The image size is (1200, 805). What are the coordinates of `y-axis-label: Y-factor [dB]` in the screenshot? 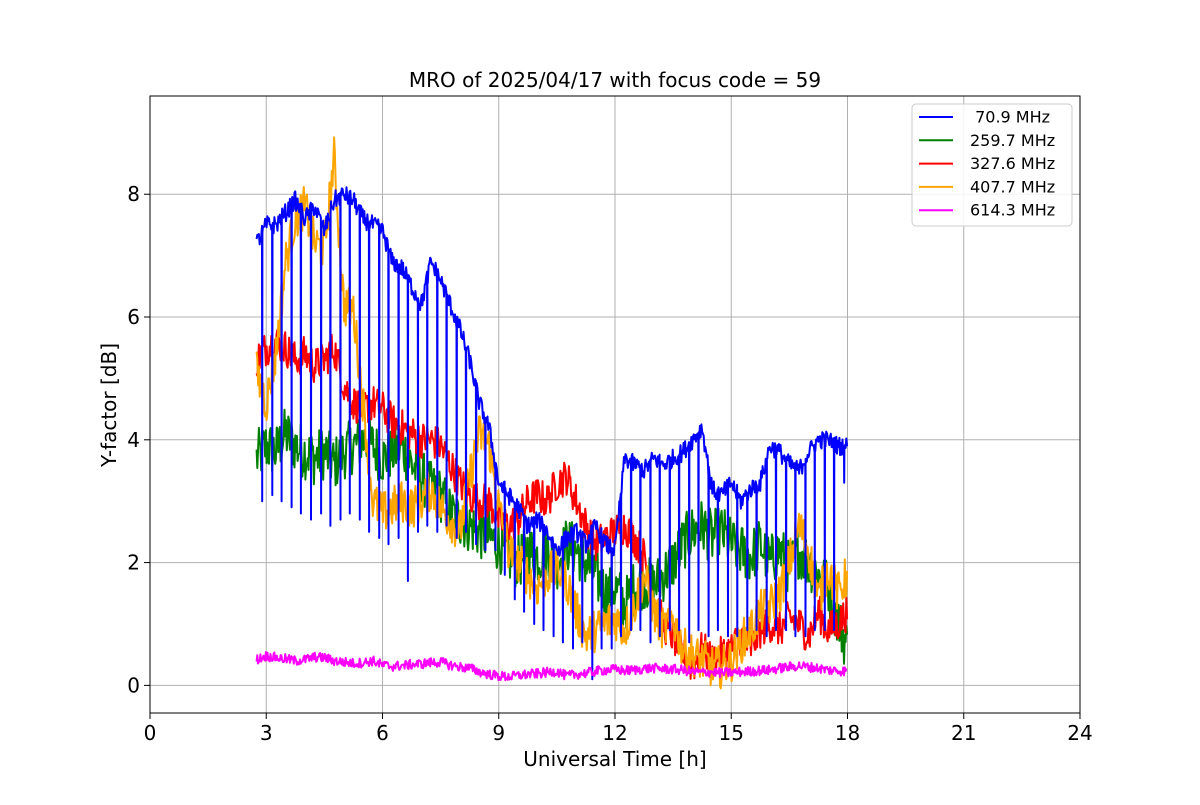 It's located at (109, 405).